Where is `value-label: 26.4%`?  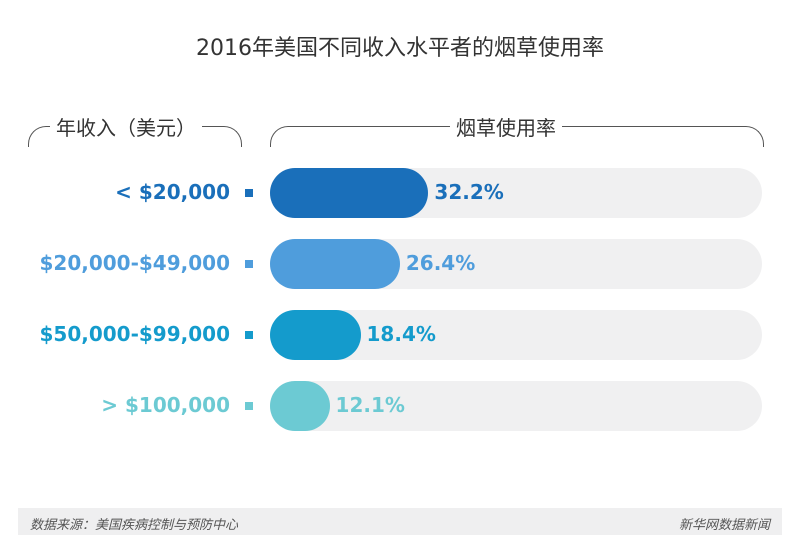 value-label: 26.4% is located at coordinates (440, 263).